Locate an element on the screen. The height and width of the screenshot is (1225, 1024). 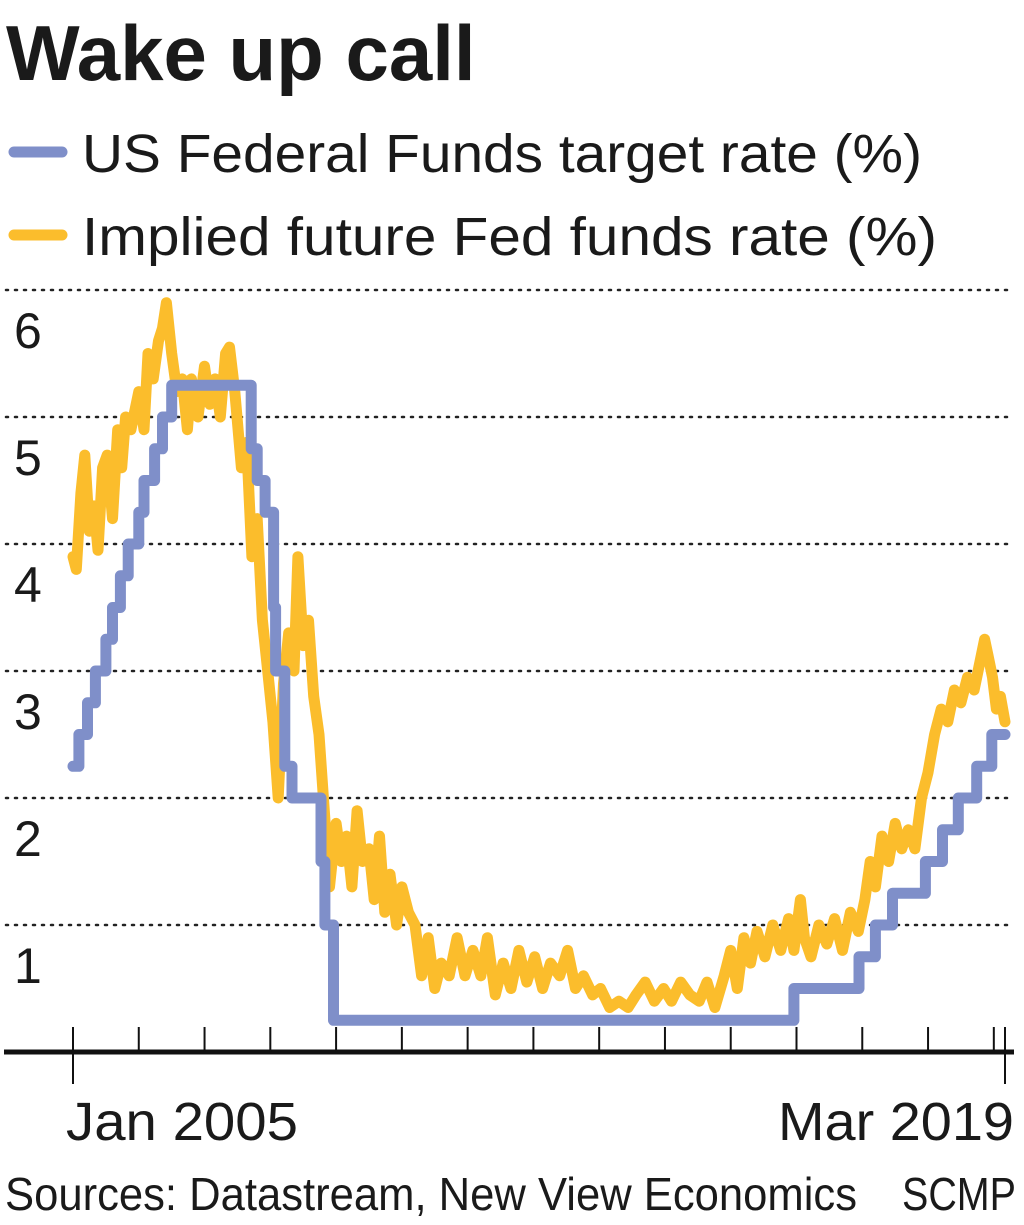
x-tick-label-end: Mar 2019 is located at coordinates (896, 1122).